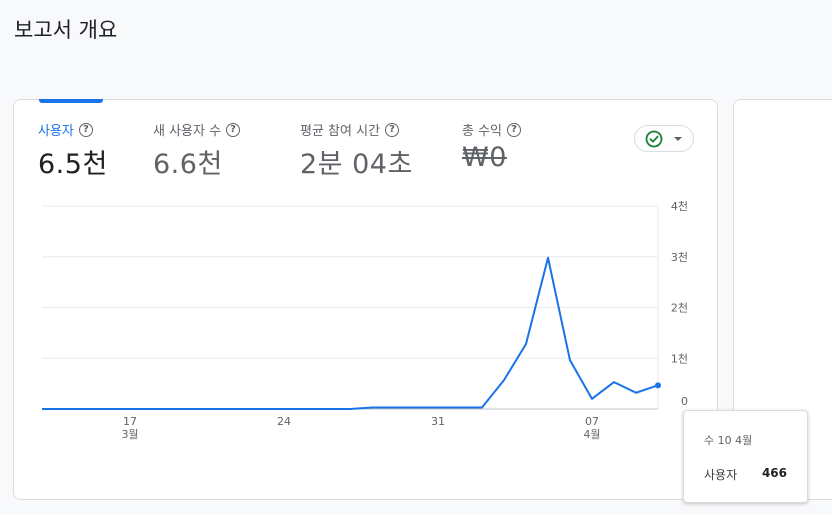  Describe the element at coordinates (592, 421) in the screenshot. I see `x-tick-label: 07` at that location.